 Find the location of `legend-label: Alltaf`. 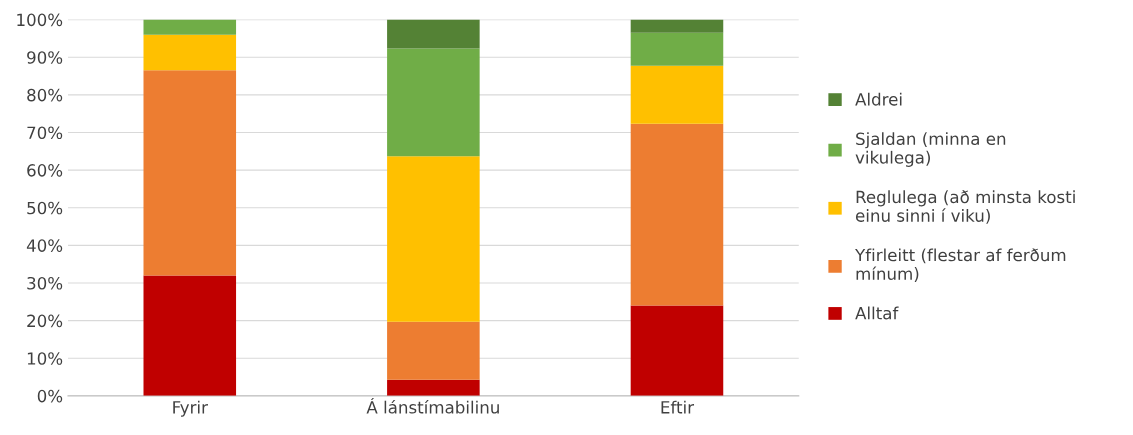

legend-label: Alltaf is located at coordinates (877, 313).